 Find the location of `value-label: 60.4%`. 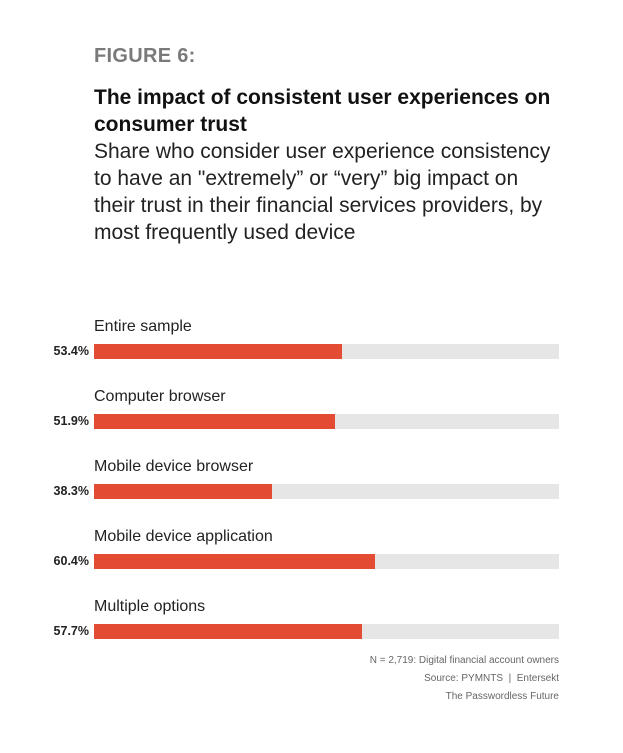

value-label: 60.4% is located at coordinates (71, 561).